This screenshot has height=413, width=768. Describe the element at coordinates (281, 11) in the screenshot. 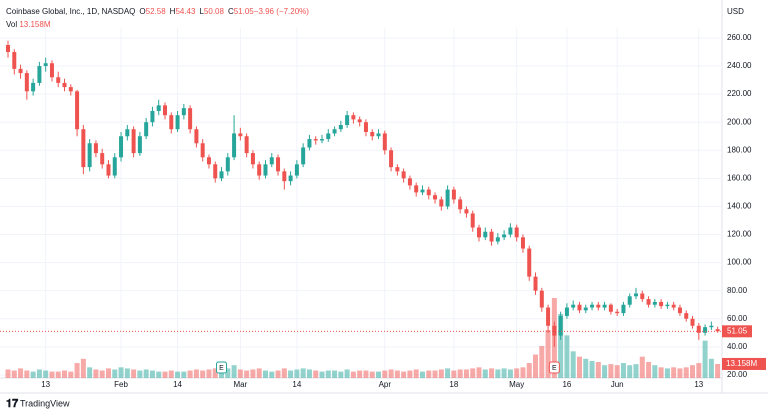

I see `legend-value: −3.96 (−7.20%)` at that location.